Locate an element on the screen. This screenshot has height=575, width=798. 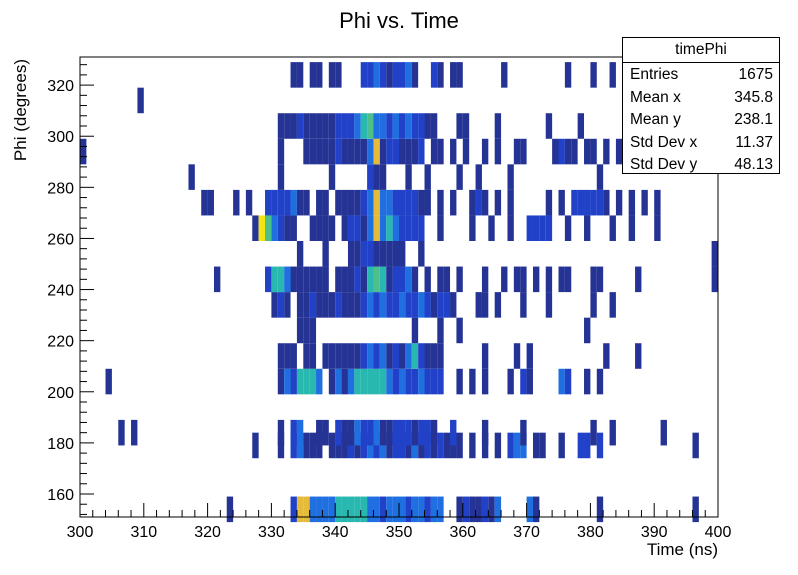
x-tick-label: 310 is located at coordinates (143, 532).